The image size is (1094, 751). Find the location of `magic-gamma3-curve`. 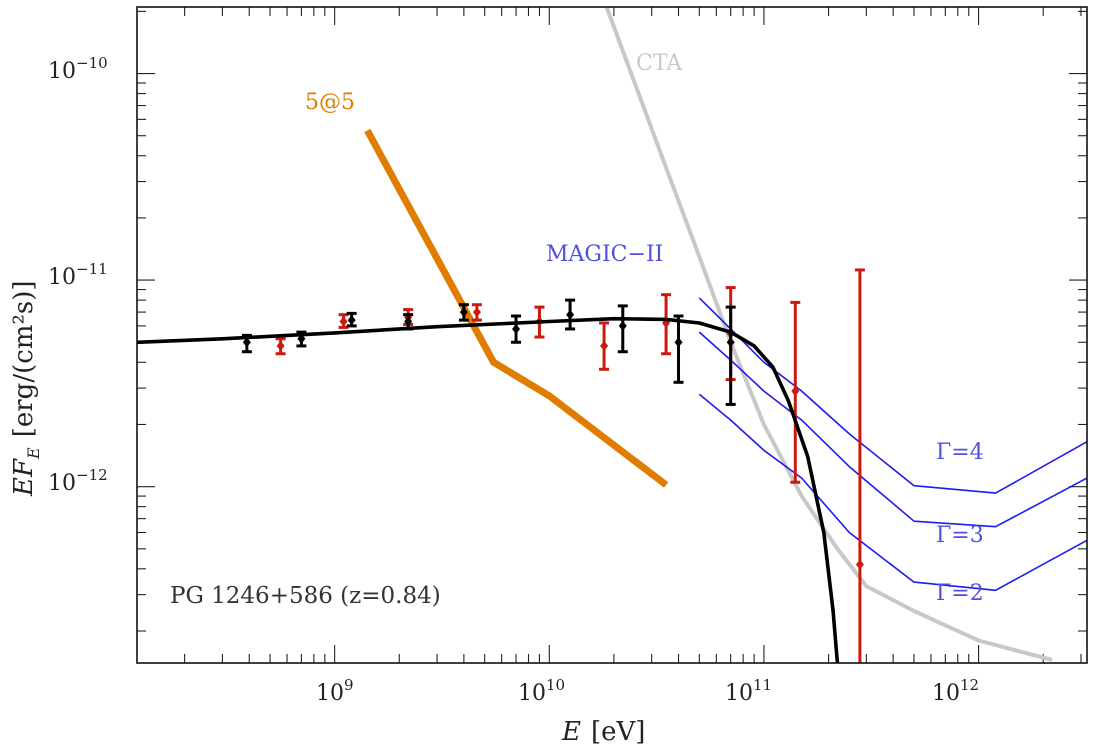

magic-gamma3-curve is located at coordinates (893, 429).